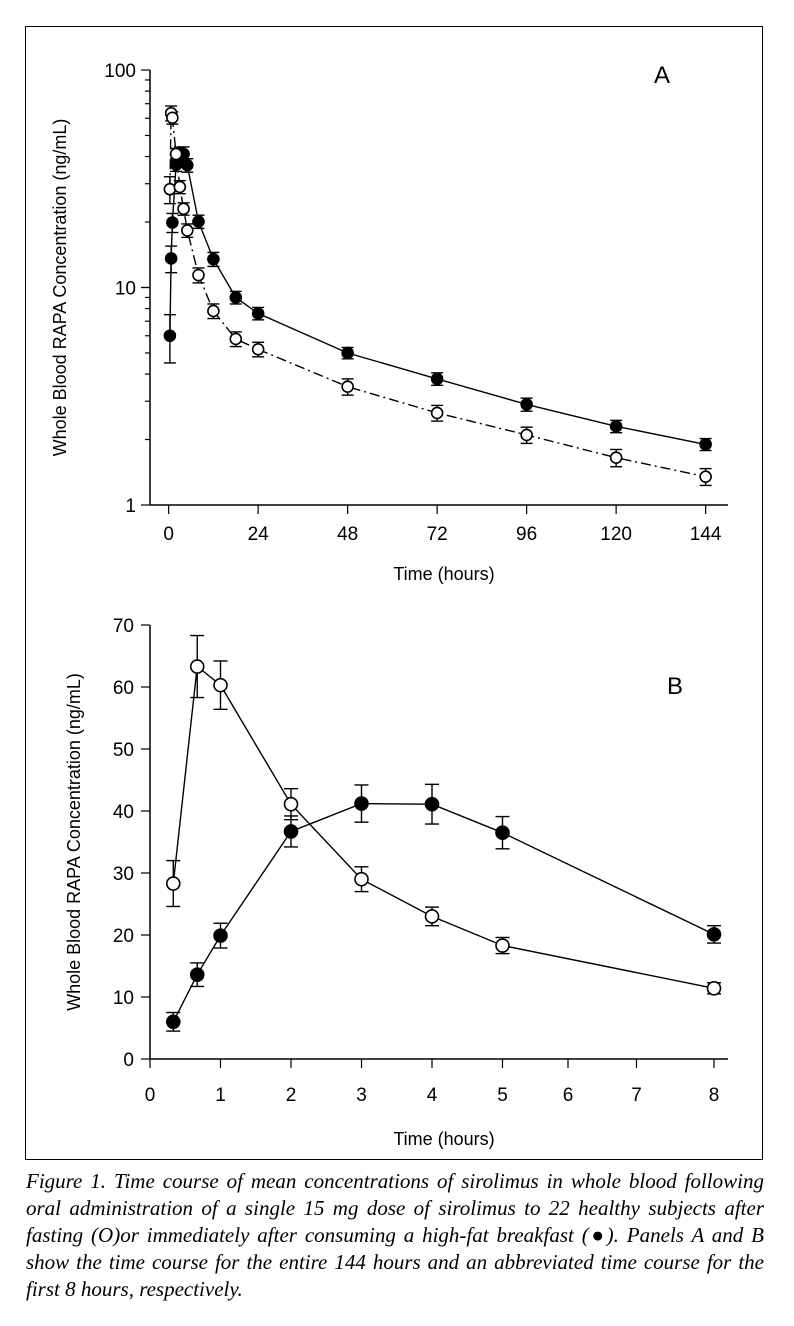 This screenshot has width=794, height=1326. I want to click on panel-b-series-line, so click(443, 912).